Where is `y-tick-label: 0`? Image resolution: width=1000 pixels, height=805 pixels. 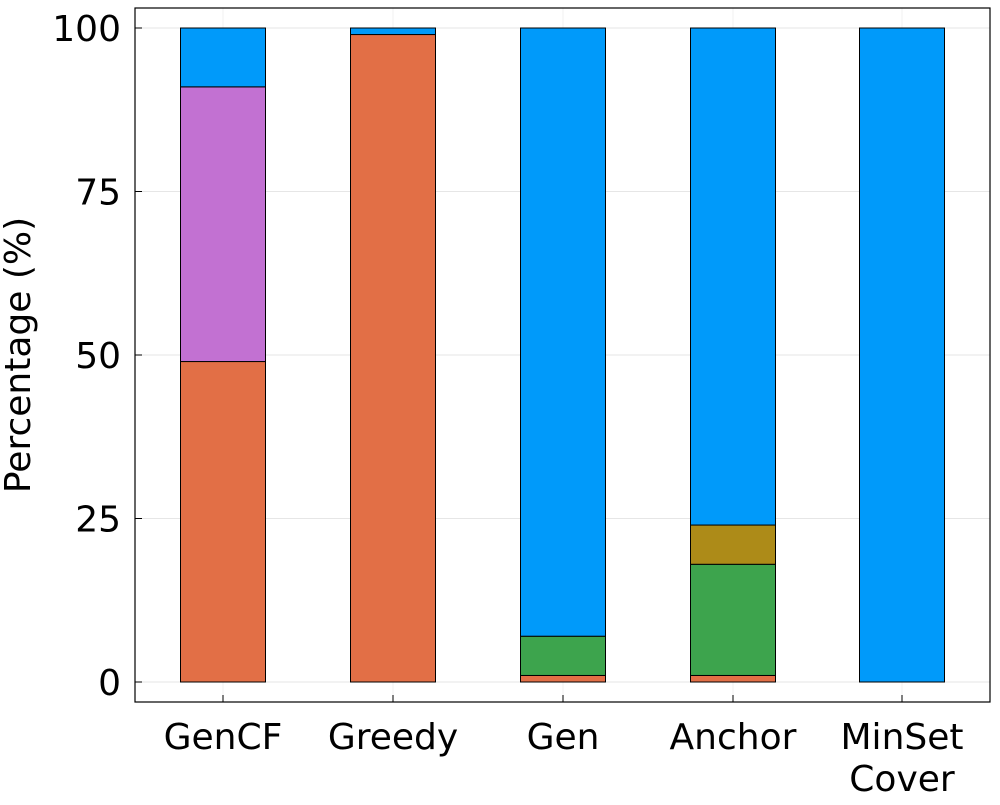
y-tick-label: 0 is located at coordinates (109, 683).